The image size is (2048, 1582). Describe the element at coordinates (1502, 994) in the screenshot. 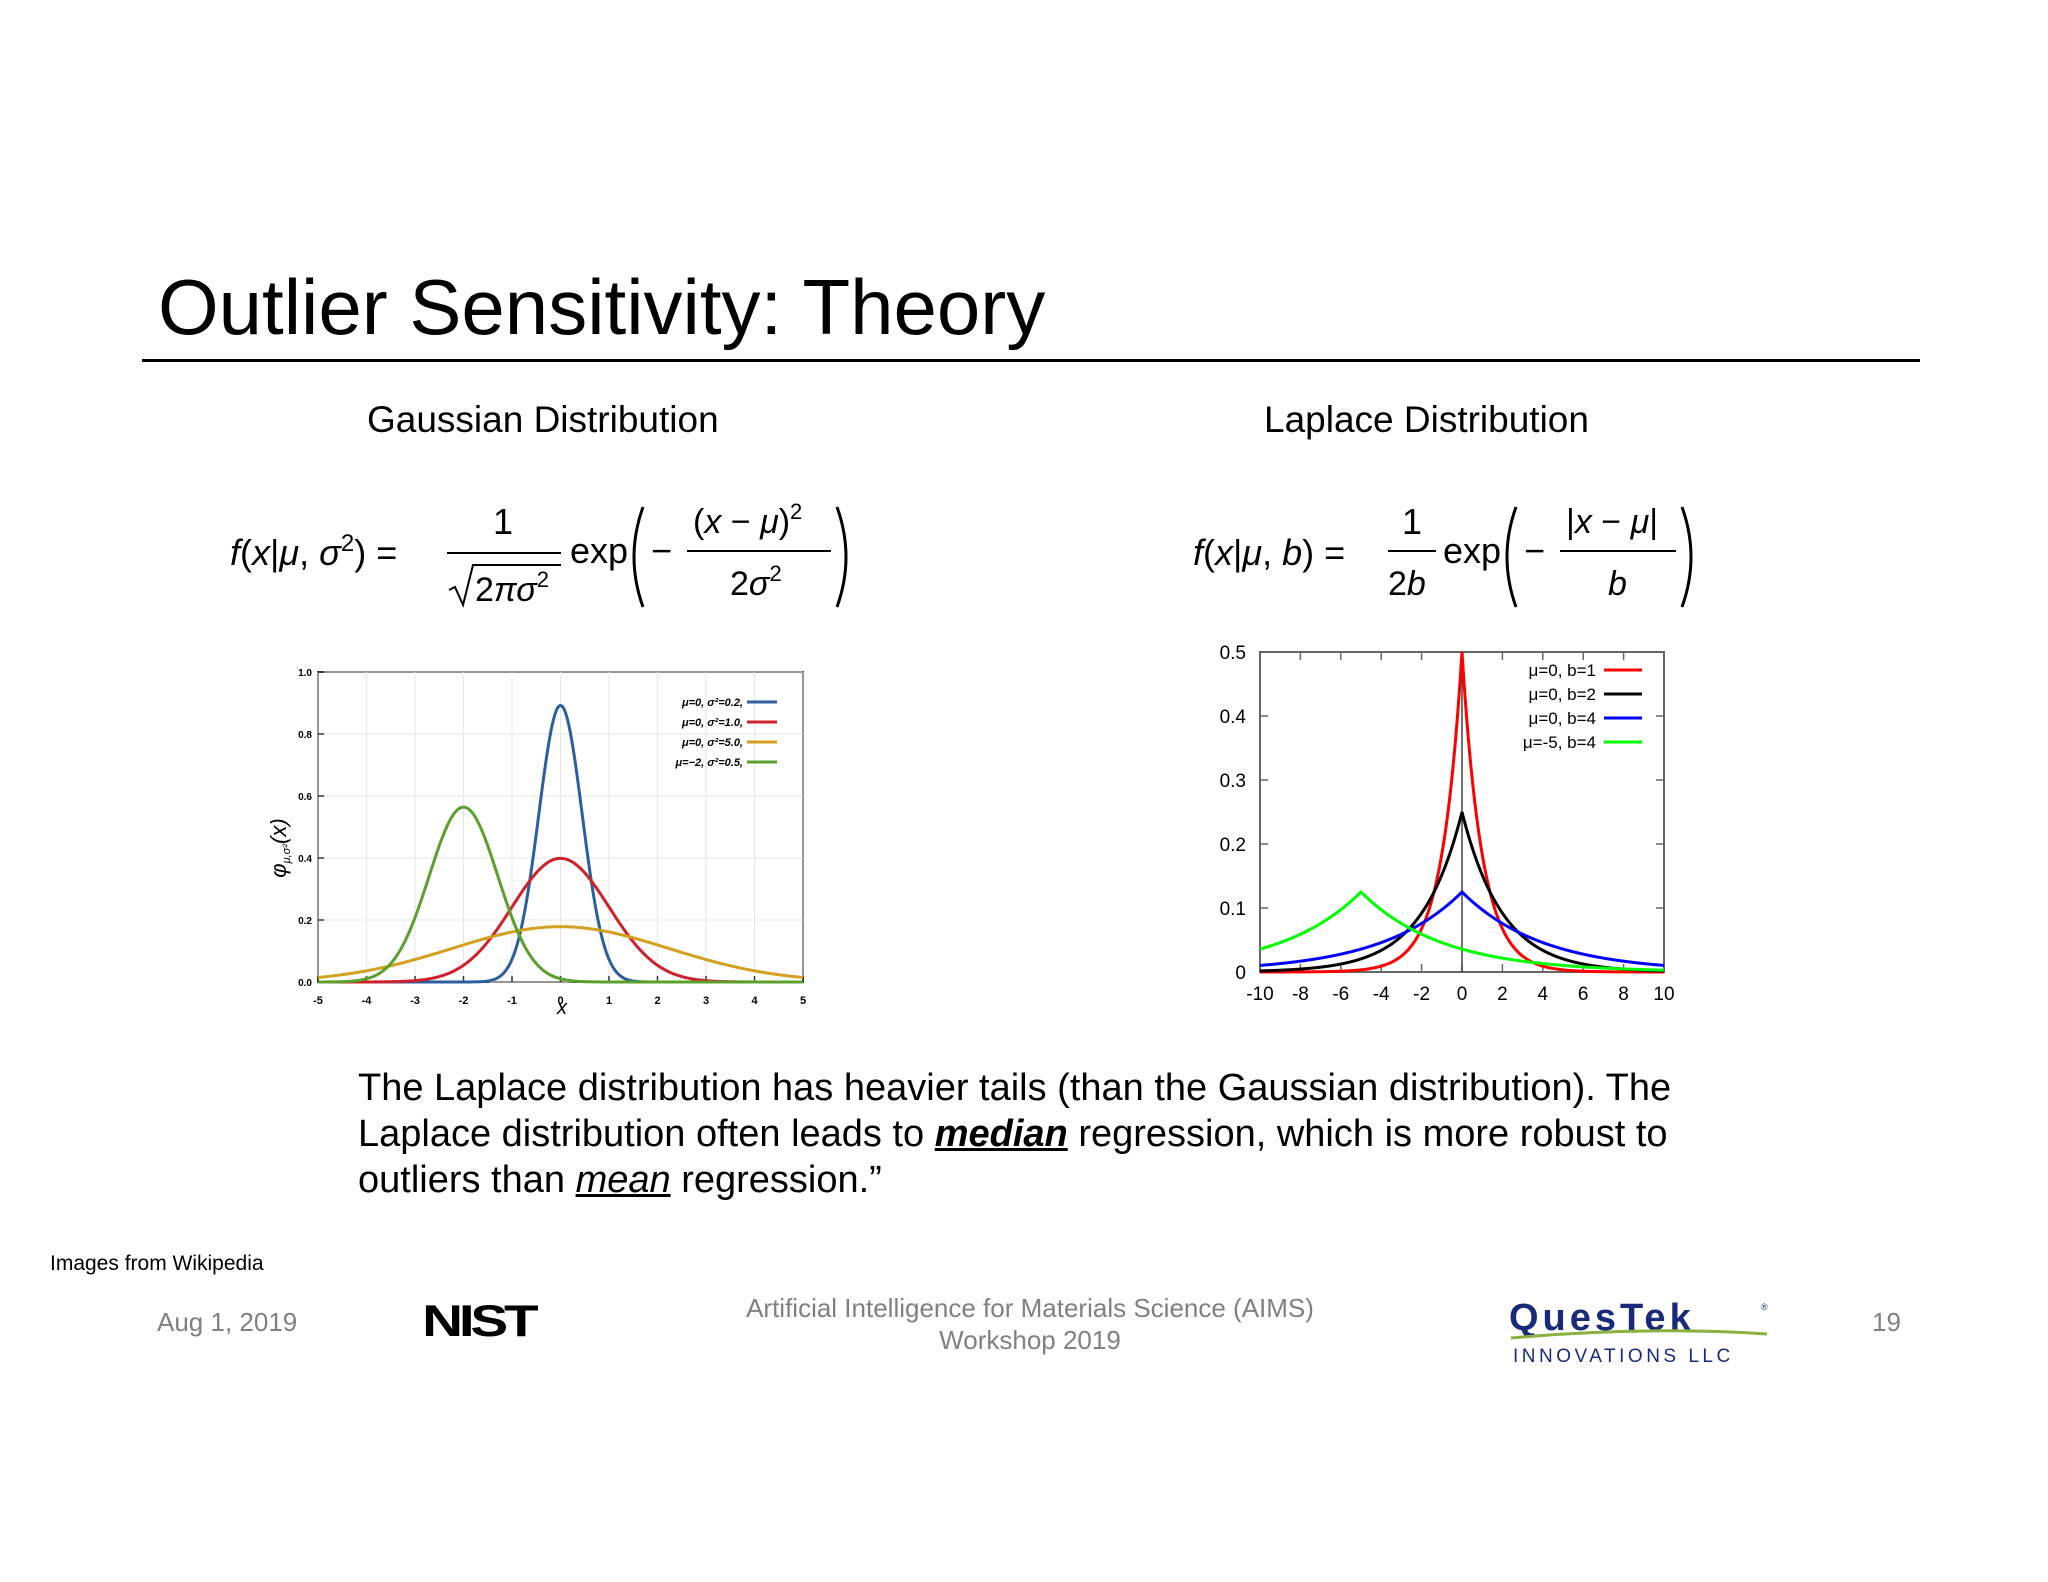

I see `laplace-x-tick-label: 2` at that location.